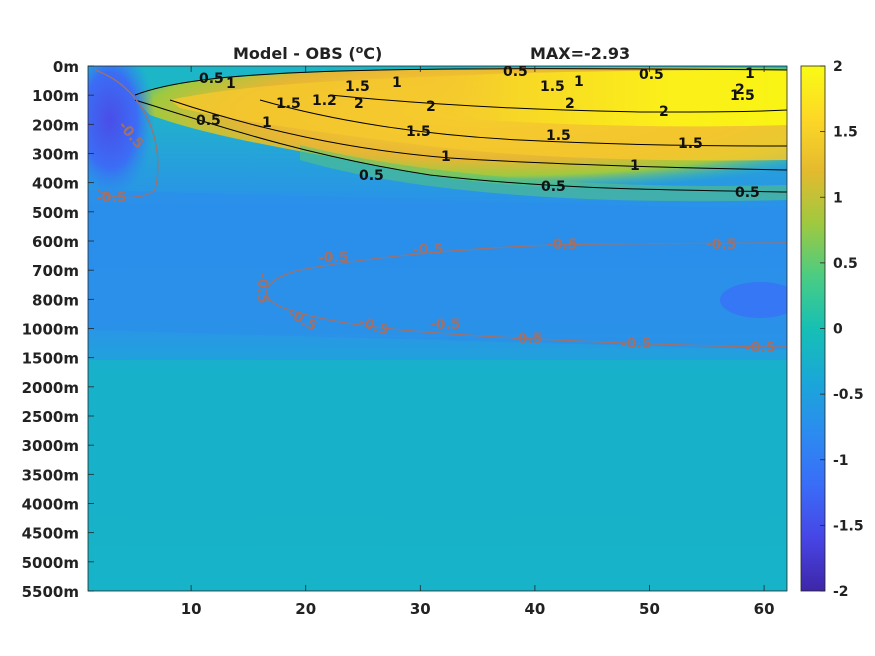 This screenshot has width=875, height=656. I want to click on colorbar-tick-label: 1.5, so click(845, 133).